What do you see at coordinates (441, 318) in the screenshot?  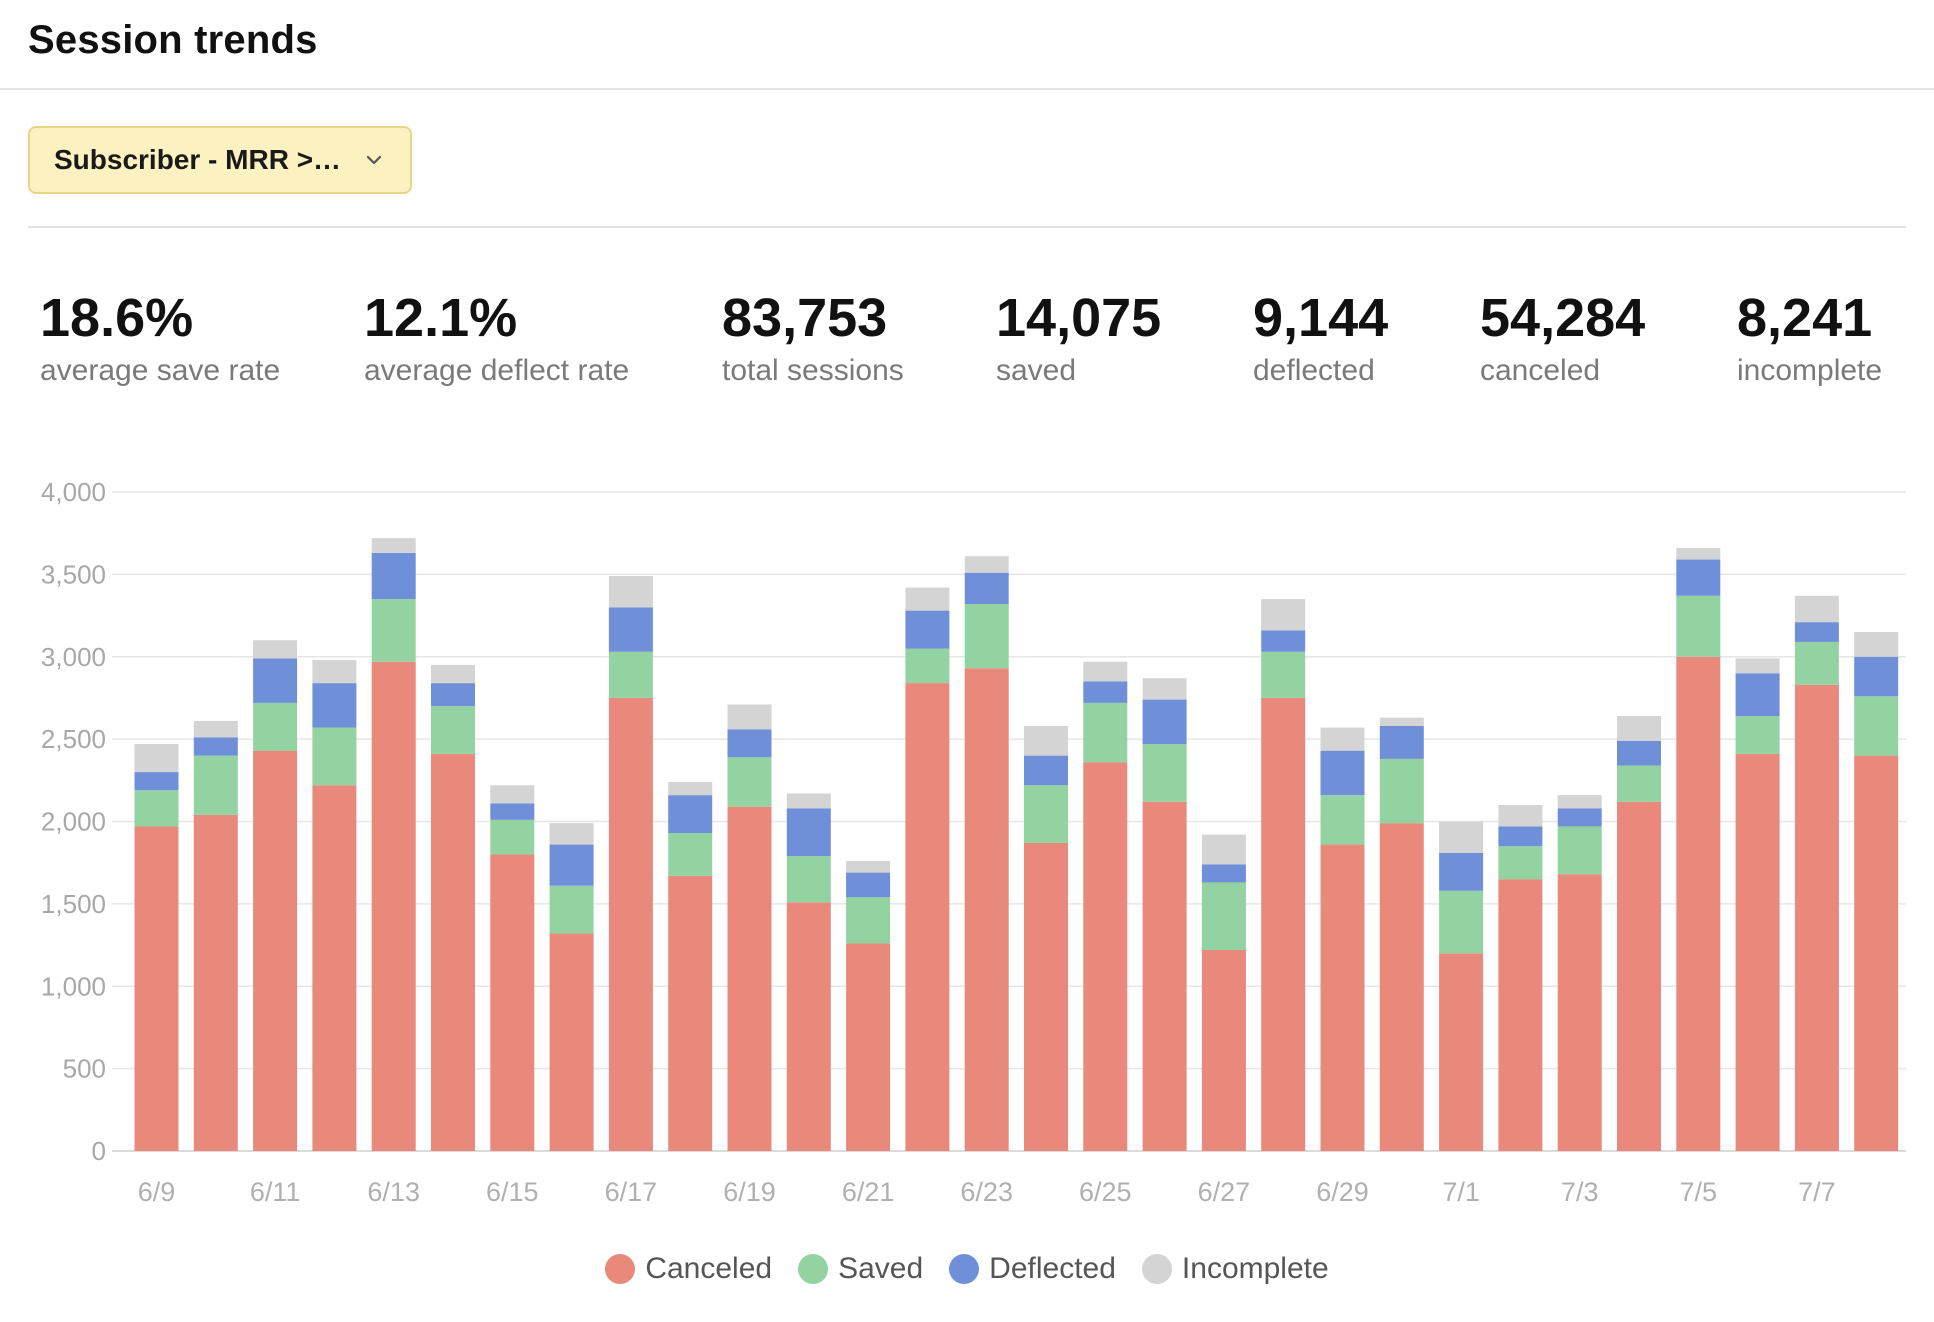 I see `stat-value: 12.1%` at bounding box center [441, 318].